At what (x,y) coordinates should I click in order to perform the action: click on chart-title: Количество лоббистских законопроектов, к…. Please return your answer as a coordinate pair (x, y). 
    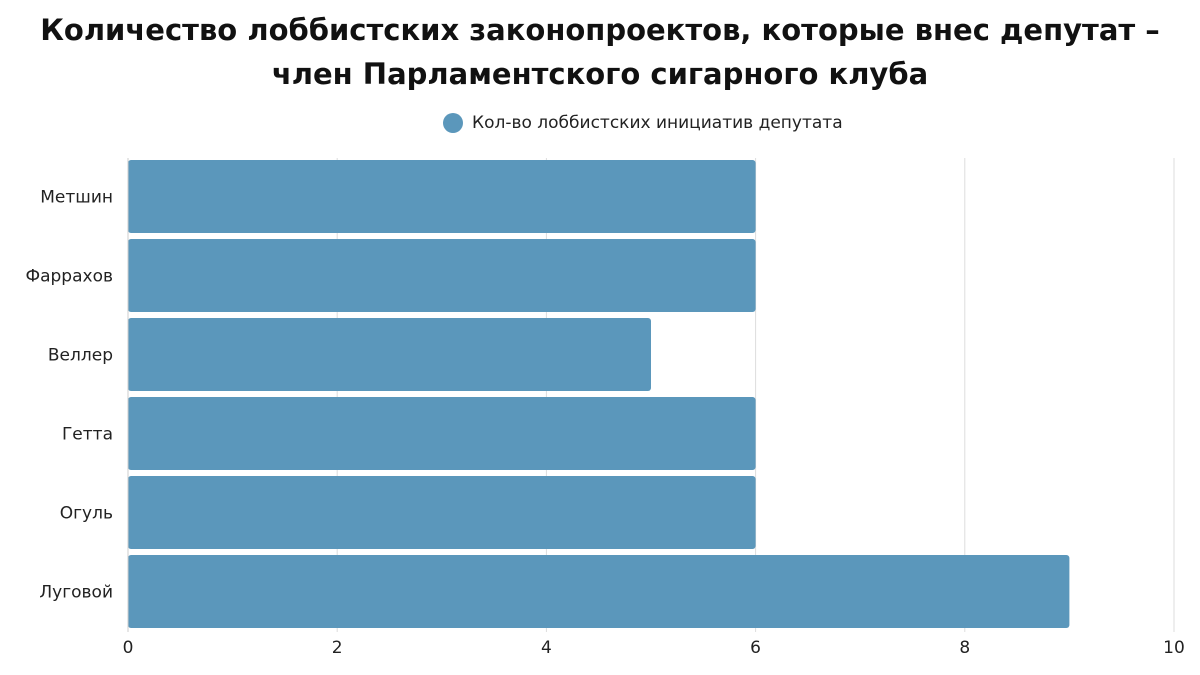
    Looking at the image, I should click on (600, 52).